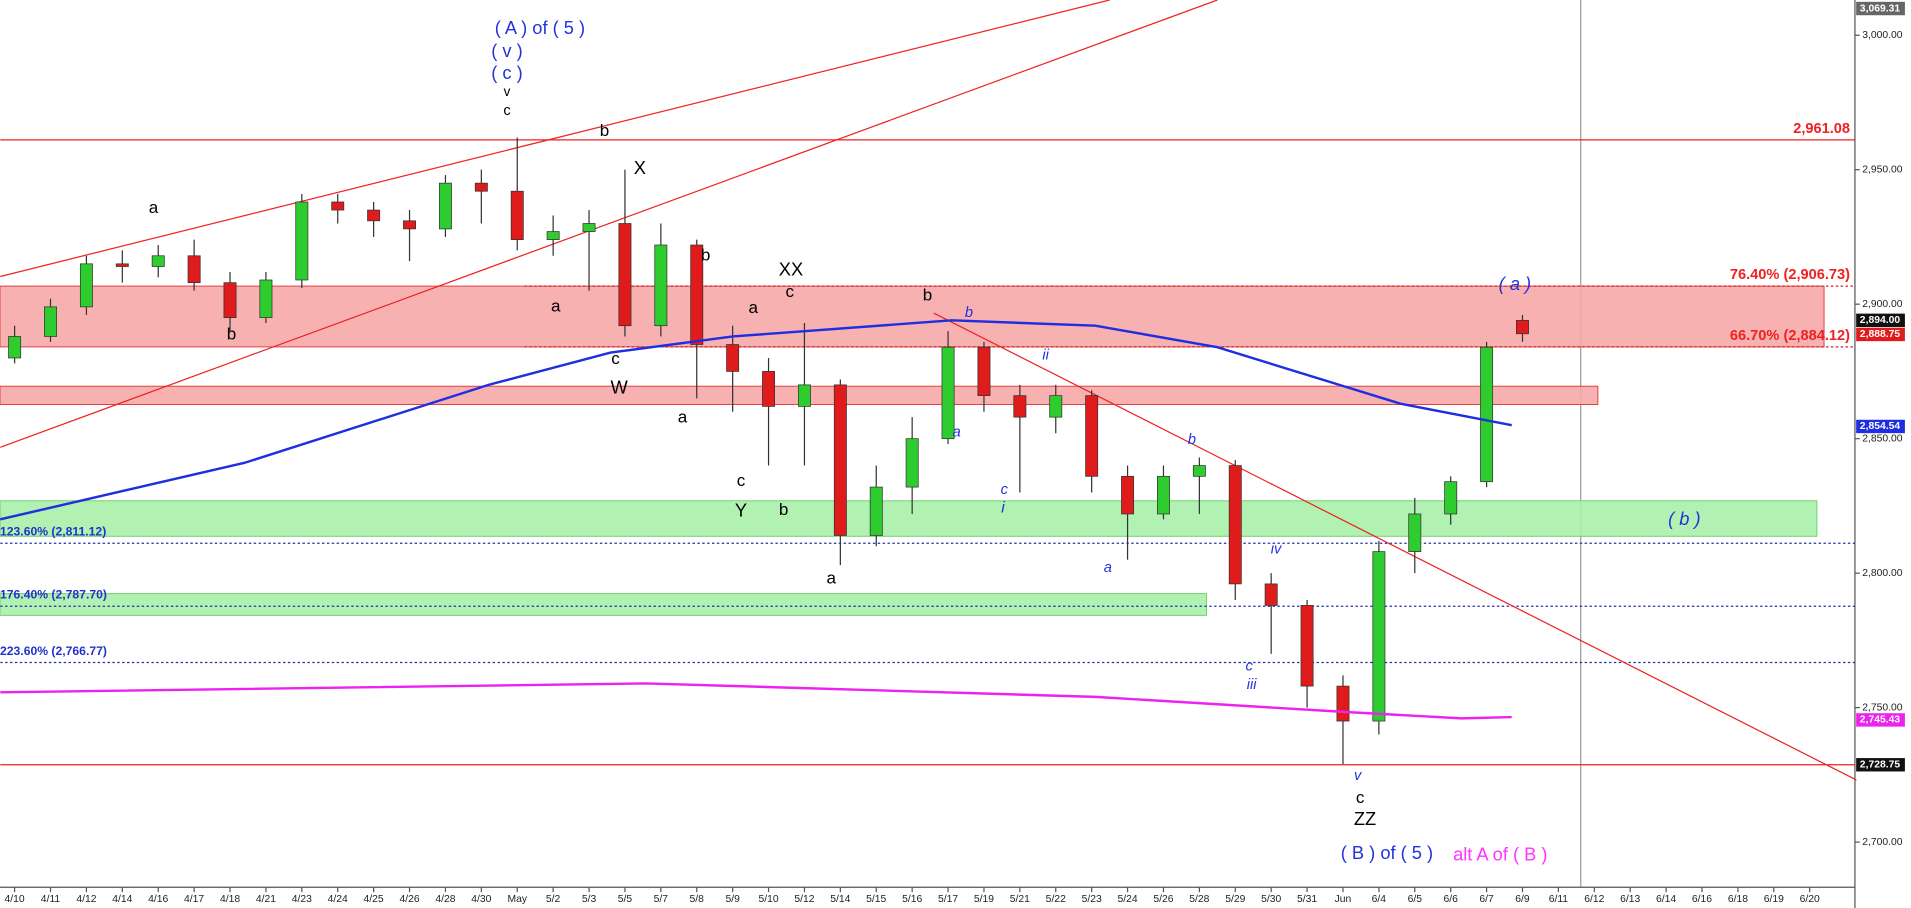 This screenshot has height=908, width=1911. What do you see at coordinates (589, 899) in the screenshot?
I see `x-tick-label: 5/3` at bounding box center [589, 899].